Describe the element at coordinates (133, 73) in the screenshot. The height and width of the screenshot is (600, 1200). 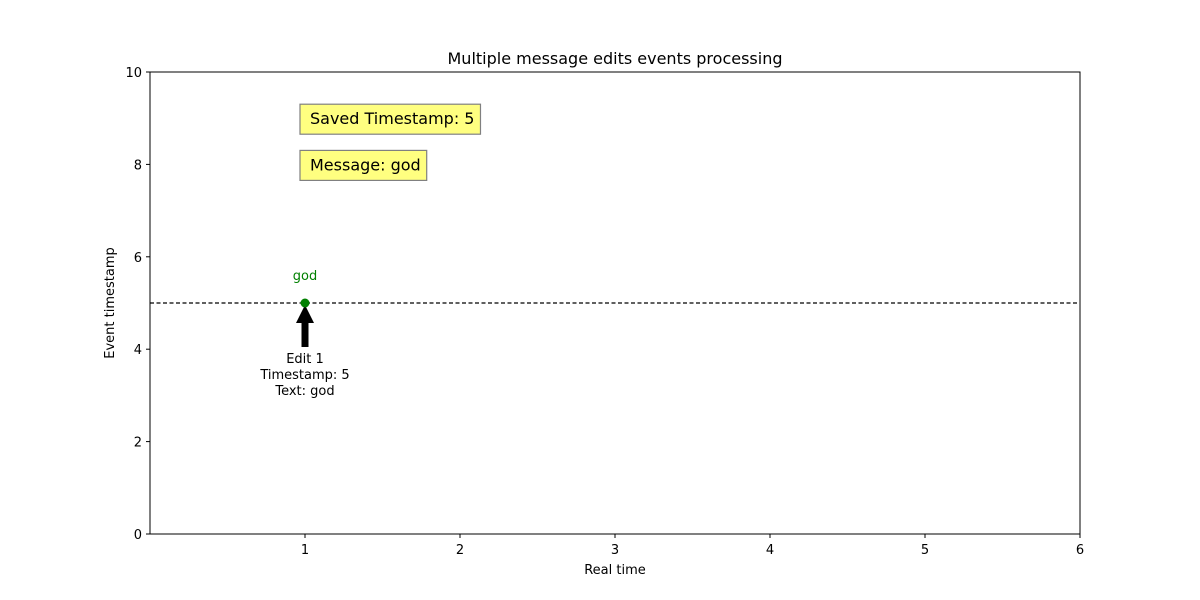
I see `y-tick-label: 10` at that location.